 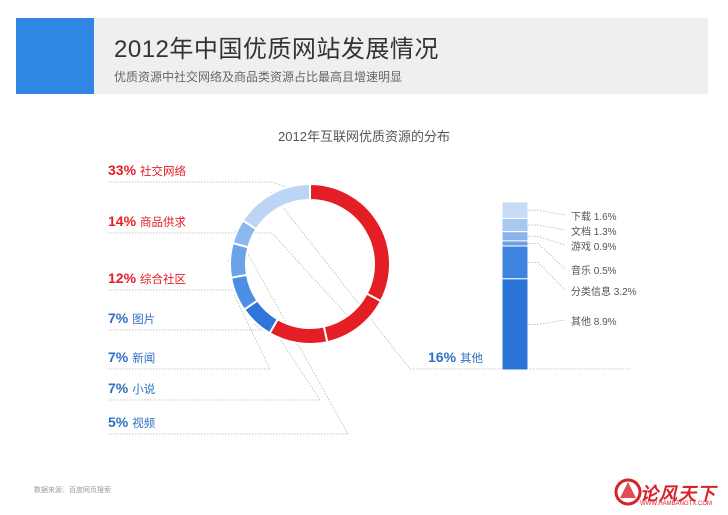 I want to click on watermark-logo, so click(x=628, y=492).